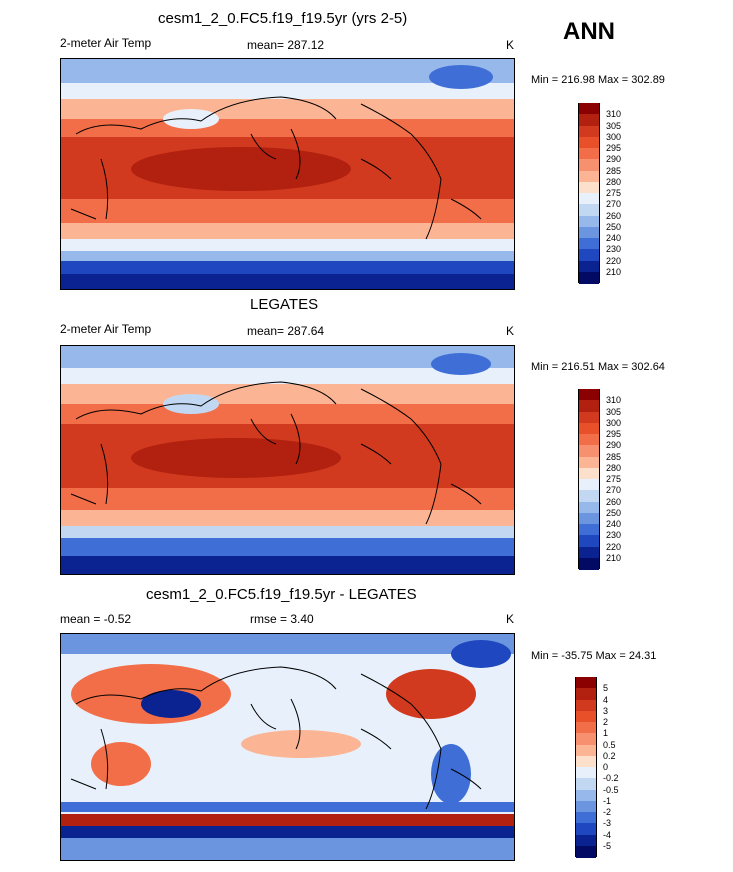  Describe the element at coordinates (287, 519) in the screenshot. I see `southern-midlat-band` at that location.